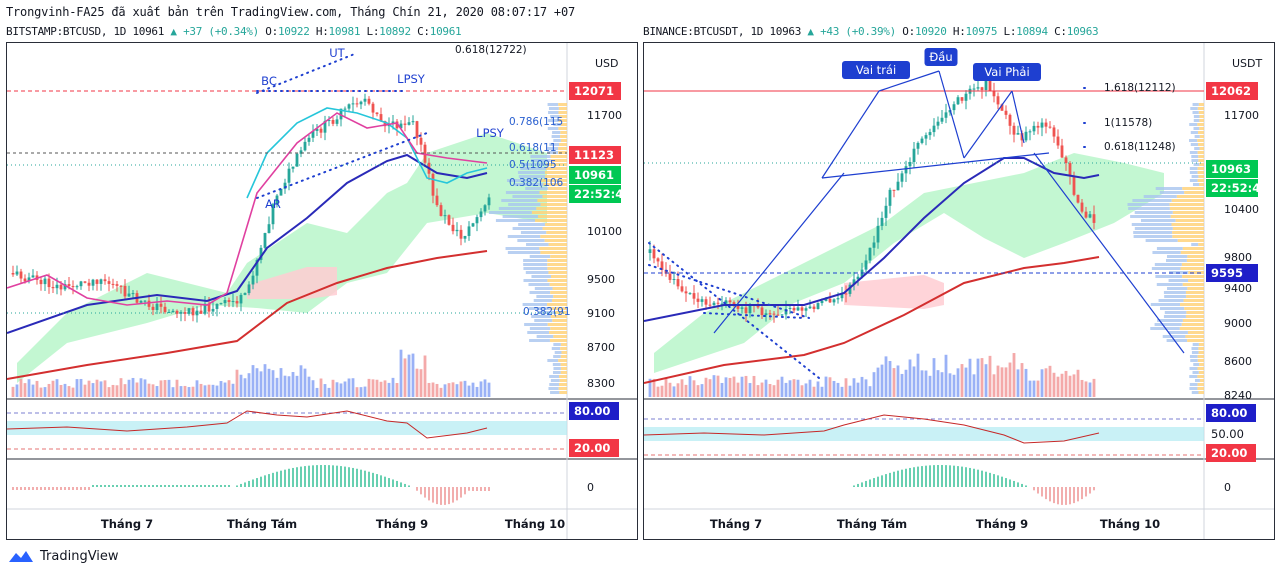  What do you see at coordinates (601, 279) in the screenshot?
I see `price-tick-label: 9500` at bounding box center [601, 279].